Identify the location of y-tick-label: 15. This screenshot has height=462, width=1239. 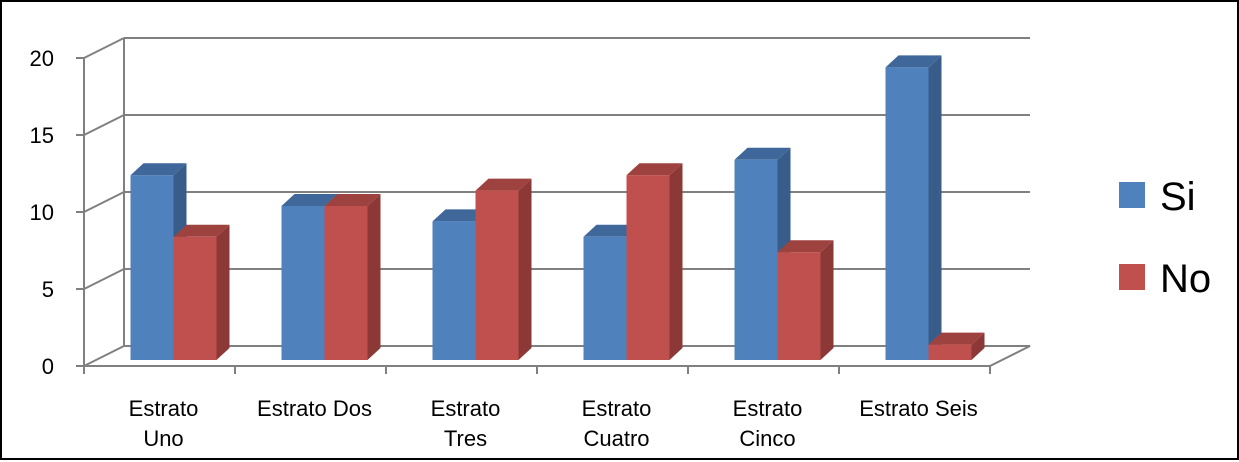
(42, 135).